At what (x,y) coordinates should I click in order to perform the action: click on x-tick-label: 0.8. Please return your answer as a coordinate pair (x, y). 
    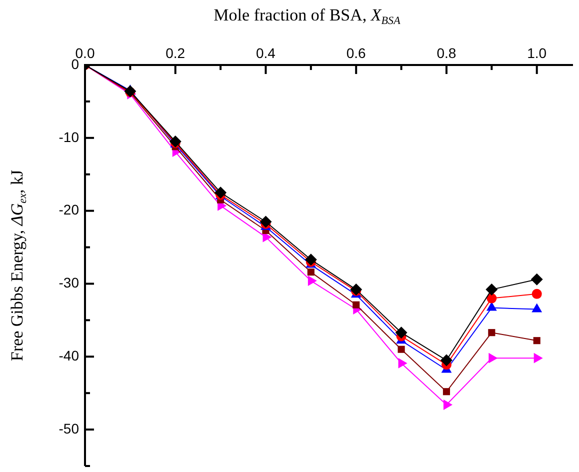
    Looking at the image, I should click on (446, 52).